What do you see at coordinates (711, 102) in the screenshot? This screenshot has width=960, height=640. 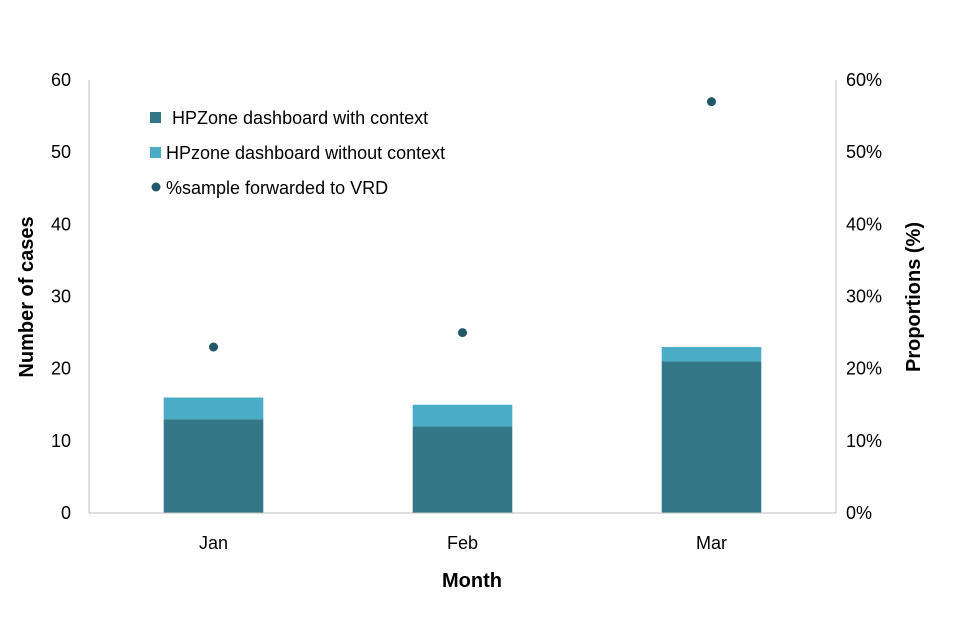 I see `point-mar-vrd` at bounding box center [711, 102].